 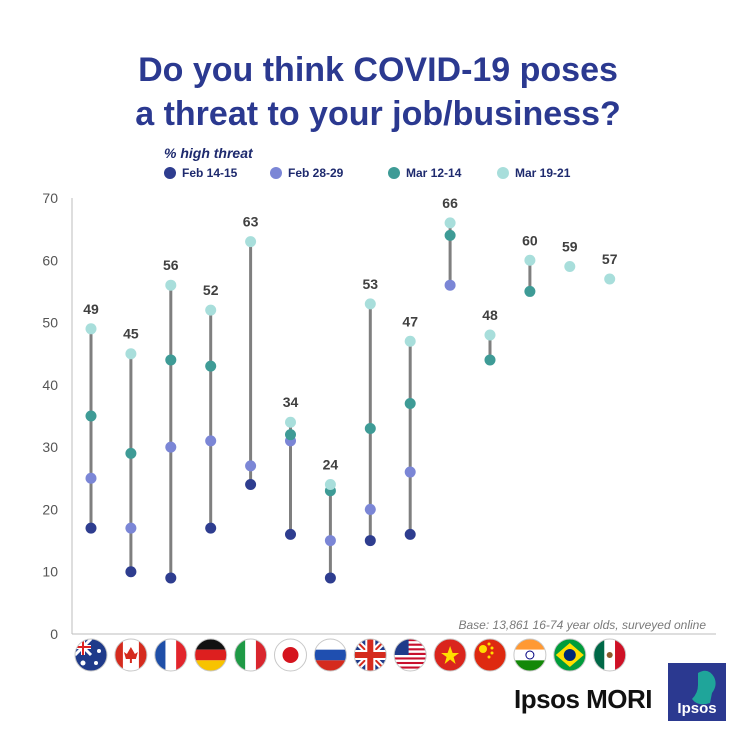 I want to click on india-flag, so click(x=529, y=655).